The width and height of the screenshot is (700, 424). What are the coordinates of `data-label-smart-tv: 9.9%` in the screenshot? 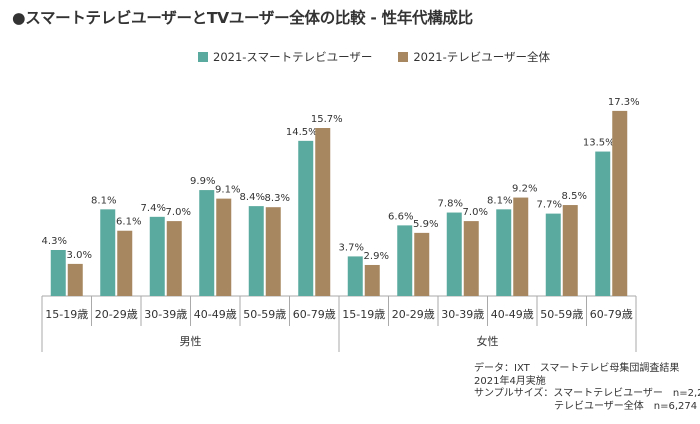 It's located at (202, 181).